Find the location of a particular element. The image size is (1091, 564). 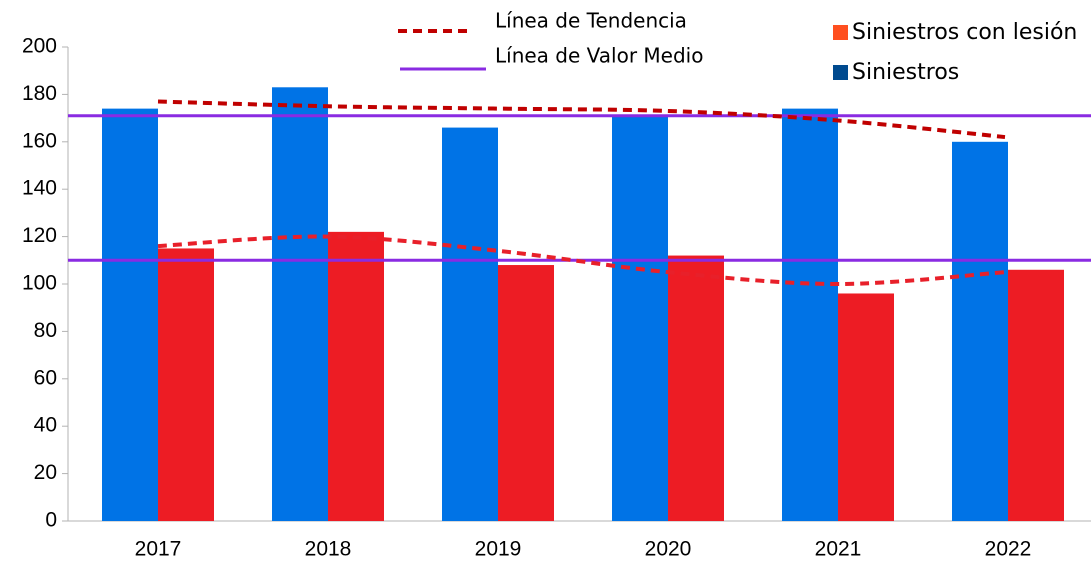

x-tick-label: 2021 is located at coordinates (838, 549).